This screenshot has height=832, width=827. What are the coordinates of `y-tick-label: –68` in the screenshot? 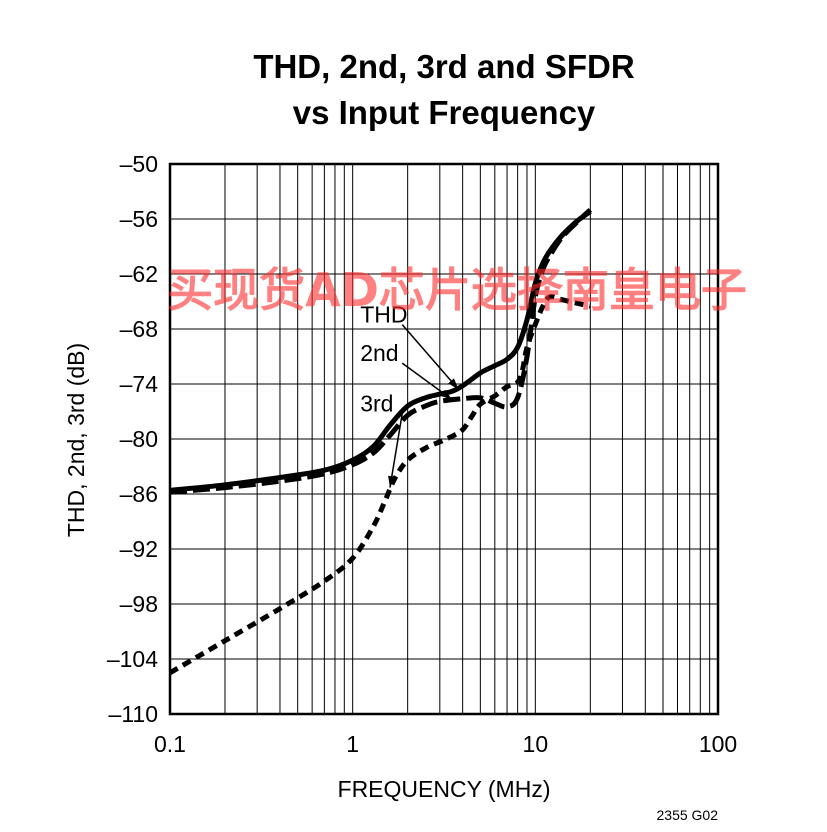 It's located at (139, 329).